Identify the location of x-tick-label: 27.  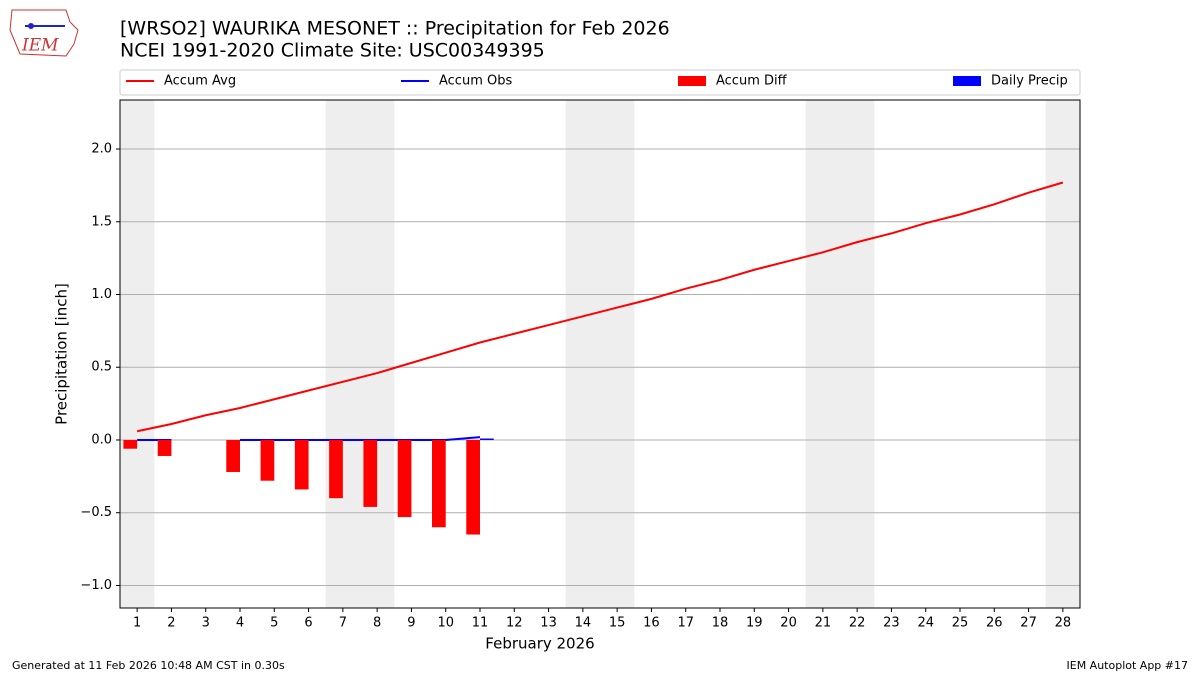
(1028, 623).